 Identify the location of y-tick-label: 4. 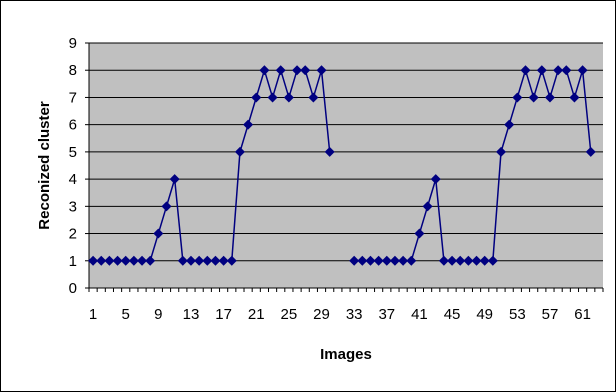
(73, 179).